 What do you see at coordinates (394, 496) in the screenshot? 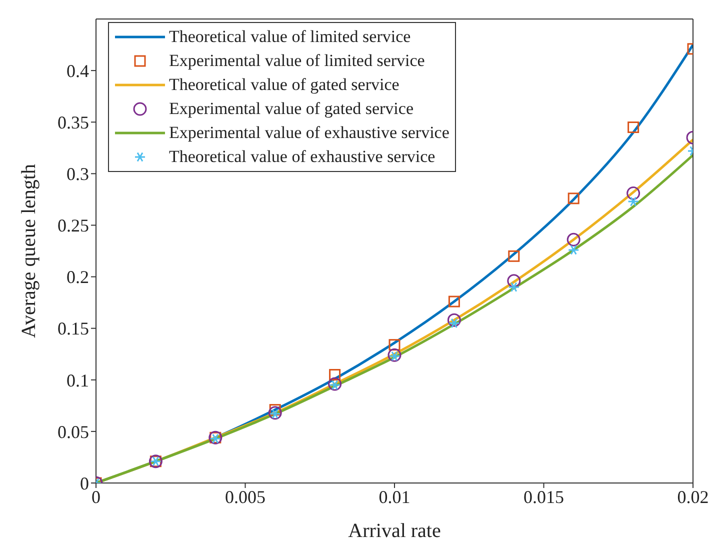
I see `x-tick-label: 0.01` at bounding box center [394, 496].